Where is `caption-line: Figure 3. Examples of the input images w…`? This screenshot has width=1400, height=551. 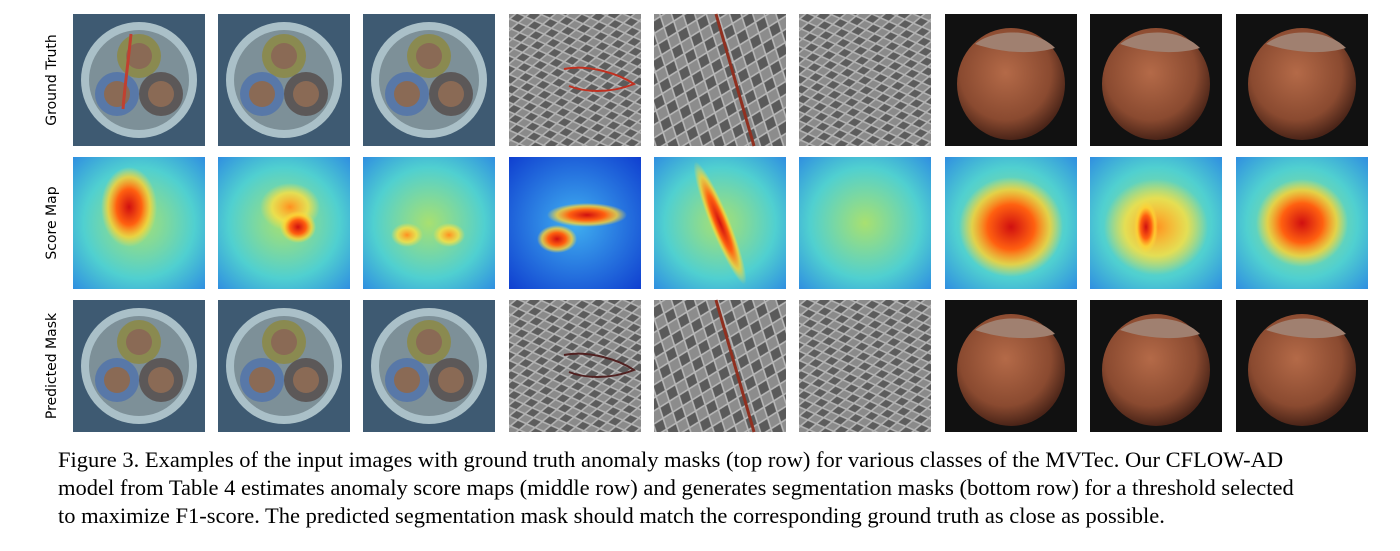 caption-line: Figure 3. Examples of the input images w… is located at coordinates (671, 459).